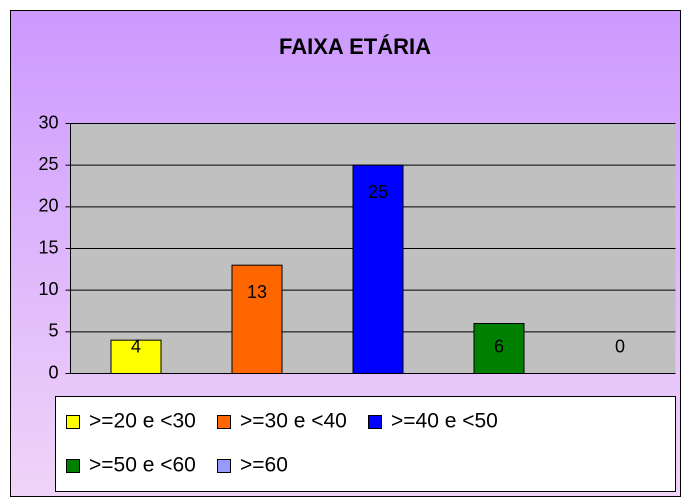  I want to click on y-tick-label: 5, so click(53, 331).